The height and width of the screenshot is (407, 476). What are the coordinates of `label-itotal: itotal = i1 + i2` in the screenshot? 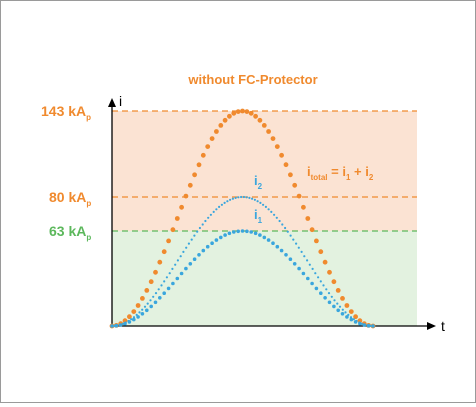 It's located at (340, 173).